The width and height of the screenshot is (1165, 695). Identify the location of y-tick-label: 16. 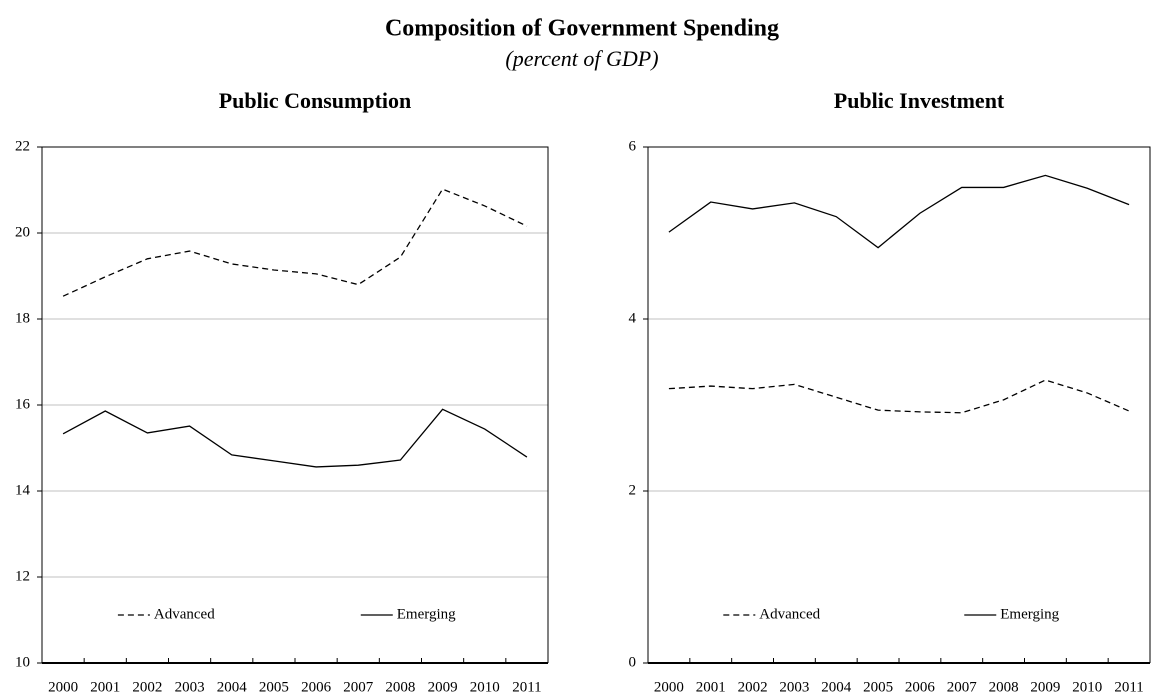
(23, 404).